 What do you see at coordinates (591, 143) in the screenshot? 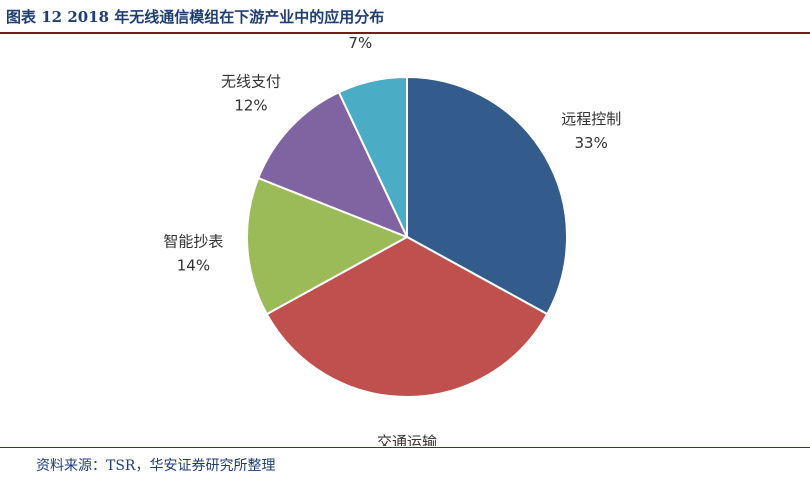
I see `slice-value-0: 33%` at bounding box center [591, 143].